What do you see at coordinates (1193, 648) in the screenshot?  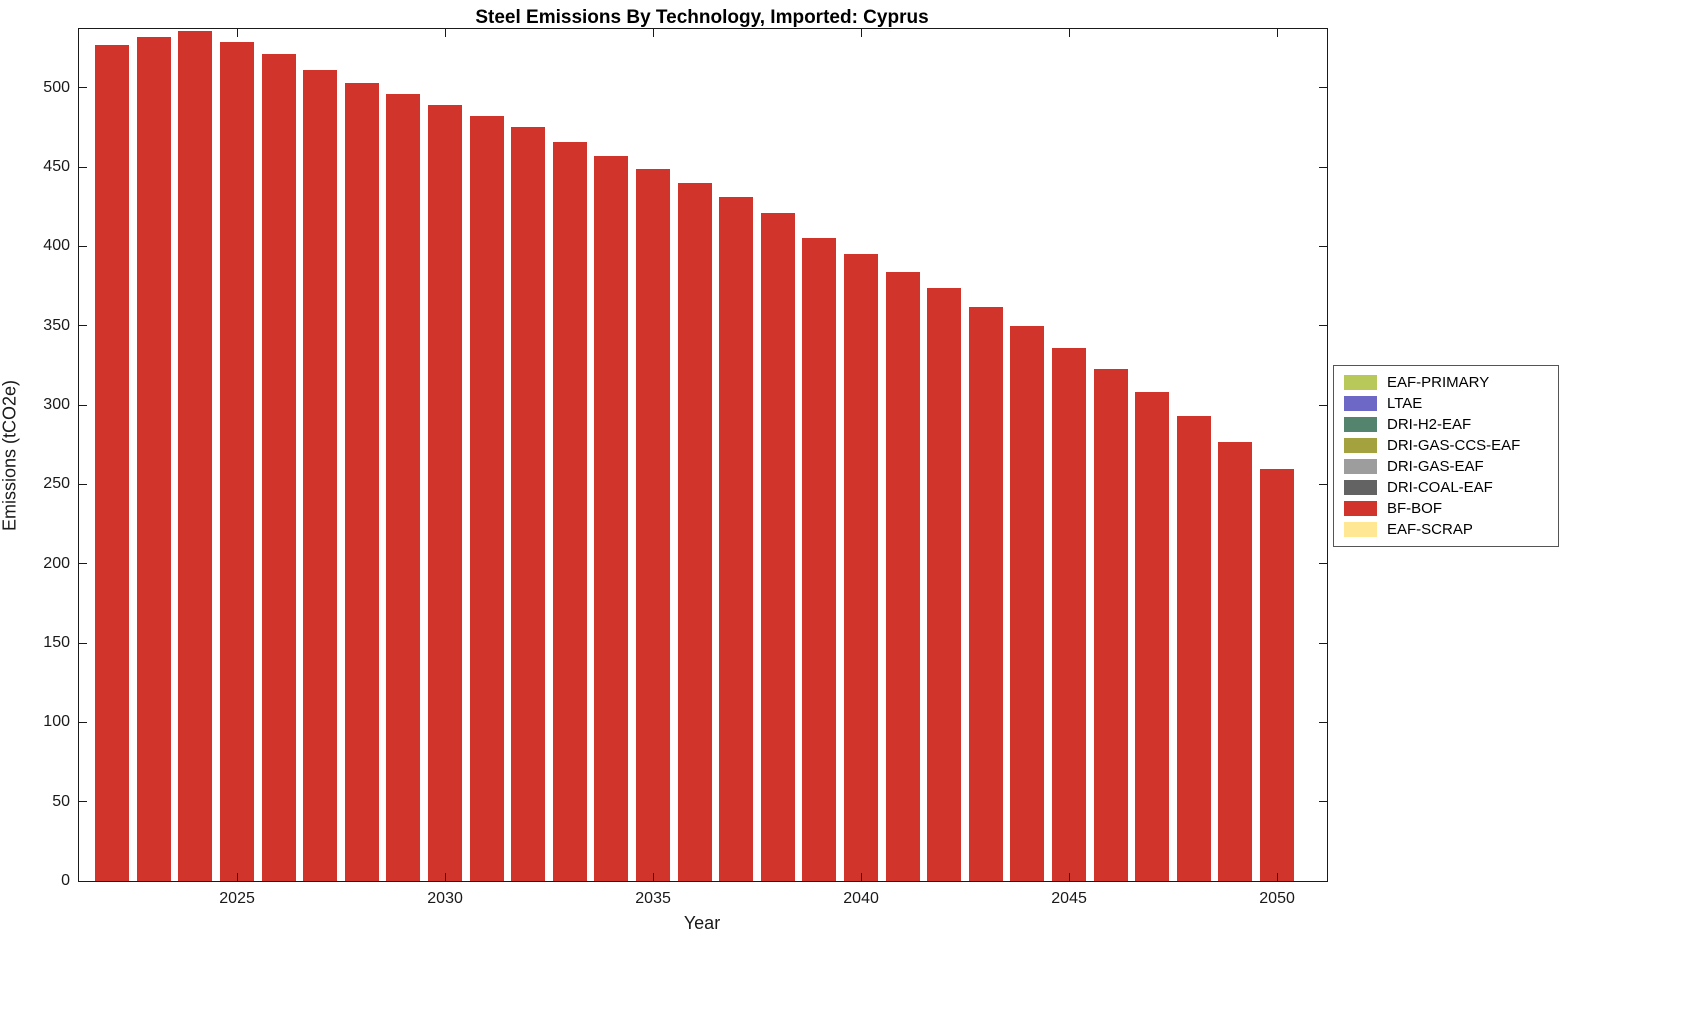 I see `bar-2048` at bounding box center [1193, 648].